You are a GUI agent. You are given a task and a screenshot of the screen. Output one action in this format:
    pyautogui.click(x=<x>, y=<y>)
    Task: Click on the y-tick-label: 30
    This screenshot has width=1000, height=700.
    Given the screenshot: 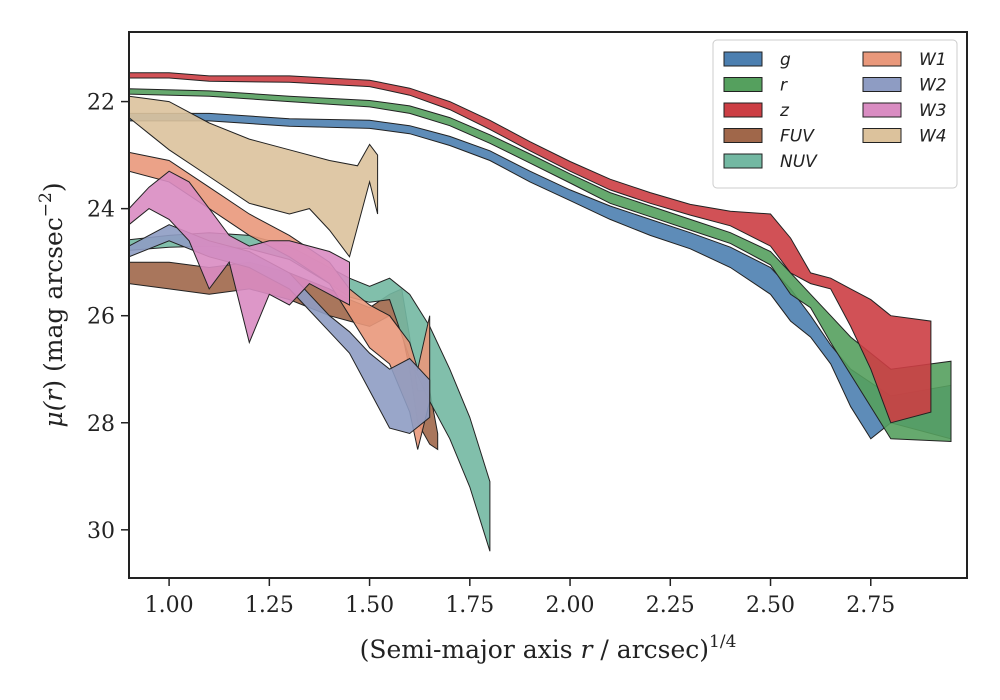 What is the action you would take?
    pyautogui.click(x=101, y=531)
    